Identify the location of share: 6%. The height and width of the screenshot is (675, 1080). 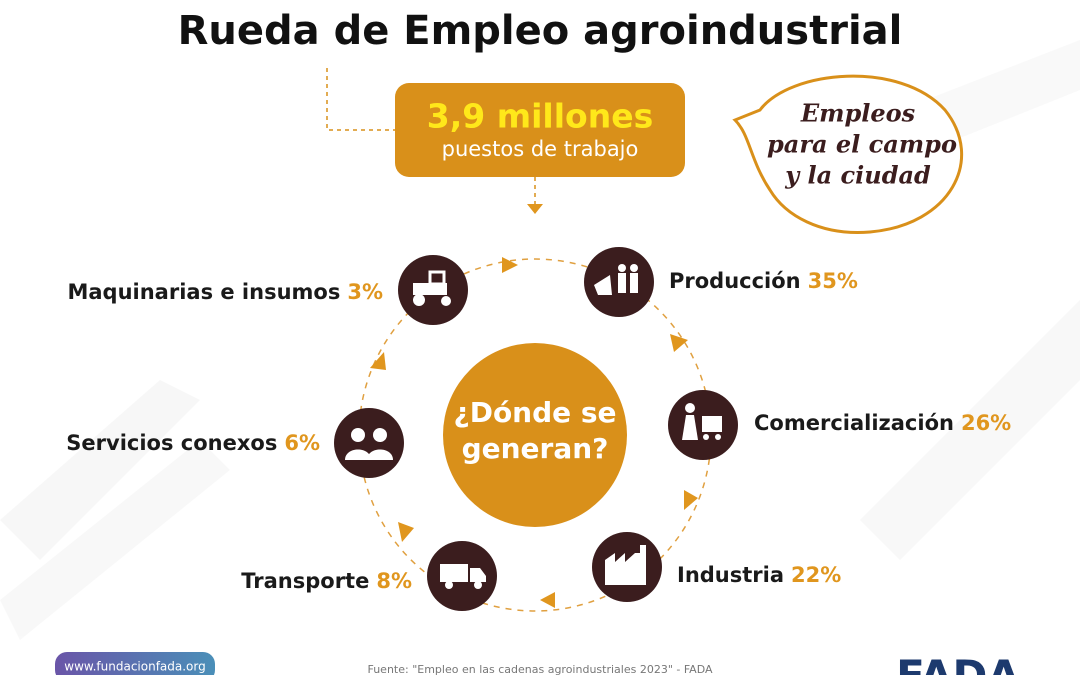
(302, 443).